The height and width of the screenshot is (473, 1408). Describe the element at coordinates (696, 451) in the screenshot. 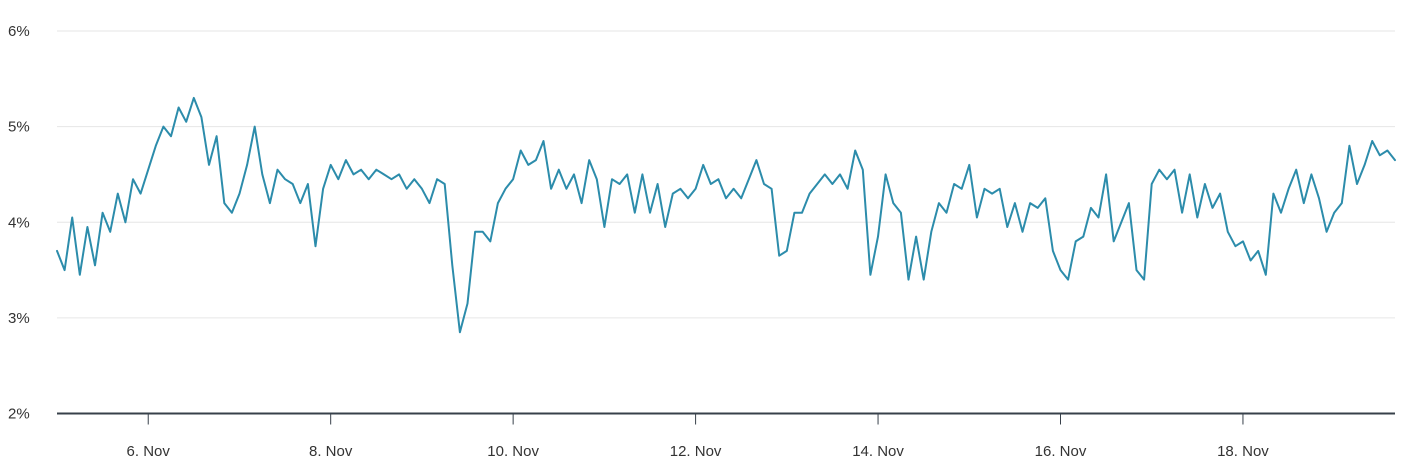

I see `x-axis-label: 12. Nov` at that location.